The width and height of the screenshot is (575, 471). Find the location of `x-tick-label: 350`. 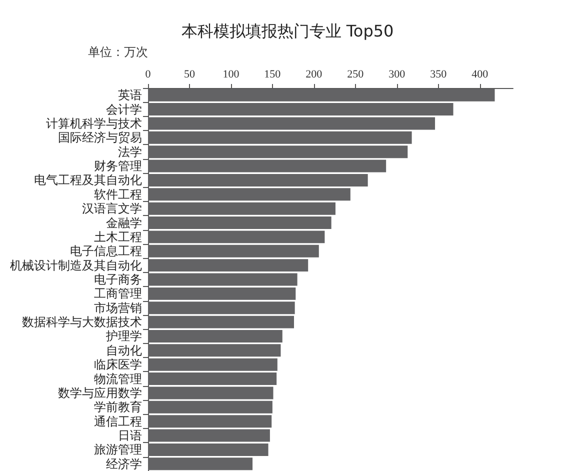

x-tick-label: 350 is located at coordinates (439, 74).